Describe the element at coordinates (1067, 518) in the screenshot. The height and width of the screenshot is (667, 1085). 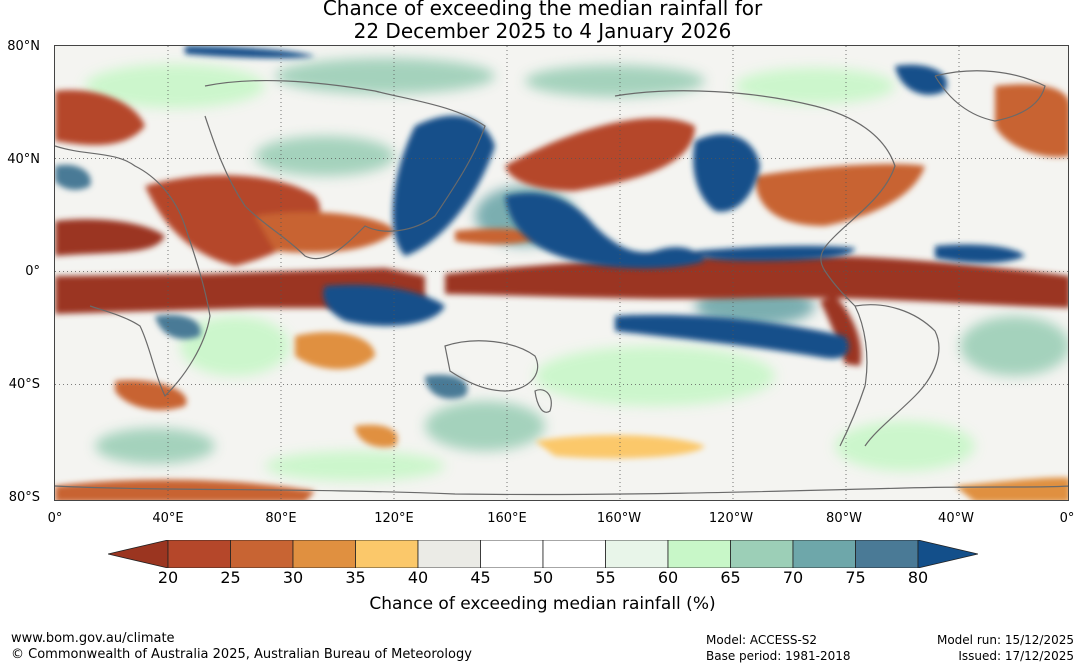
I see `lon-label-0-right: 0°` at that location.